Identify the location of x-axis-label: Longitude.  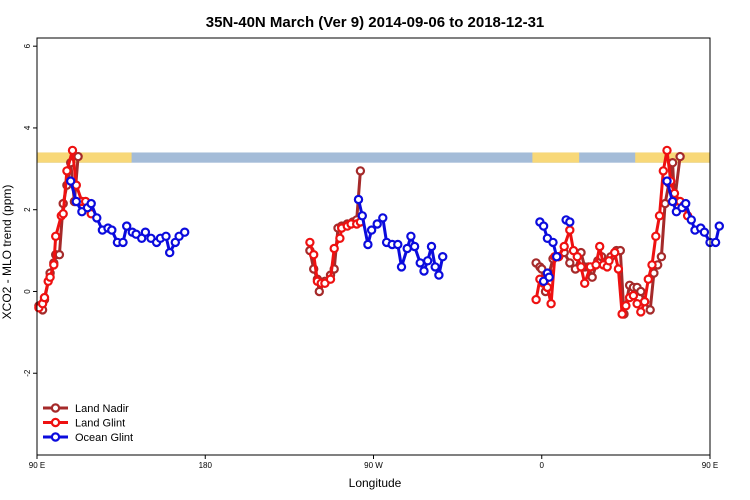
(375, 483).